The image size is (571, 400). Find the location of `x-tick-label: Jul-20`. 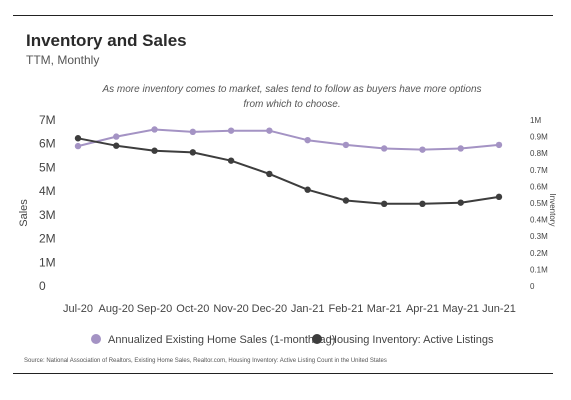

x-tick-label: Jul-20 is located at coordinates (78, 309).